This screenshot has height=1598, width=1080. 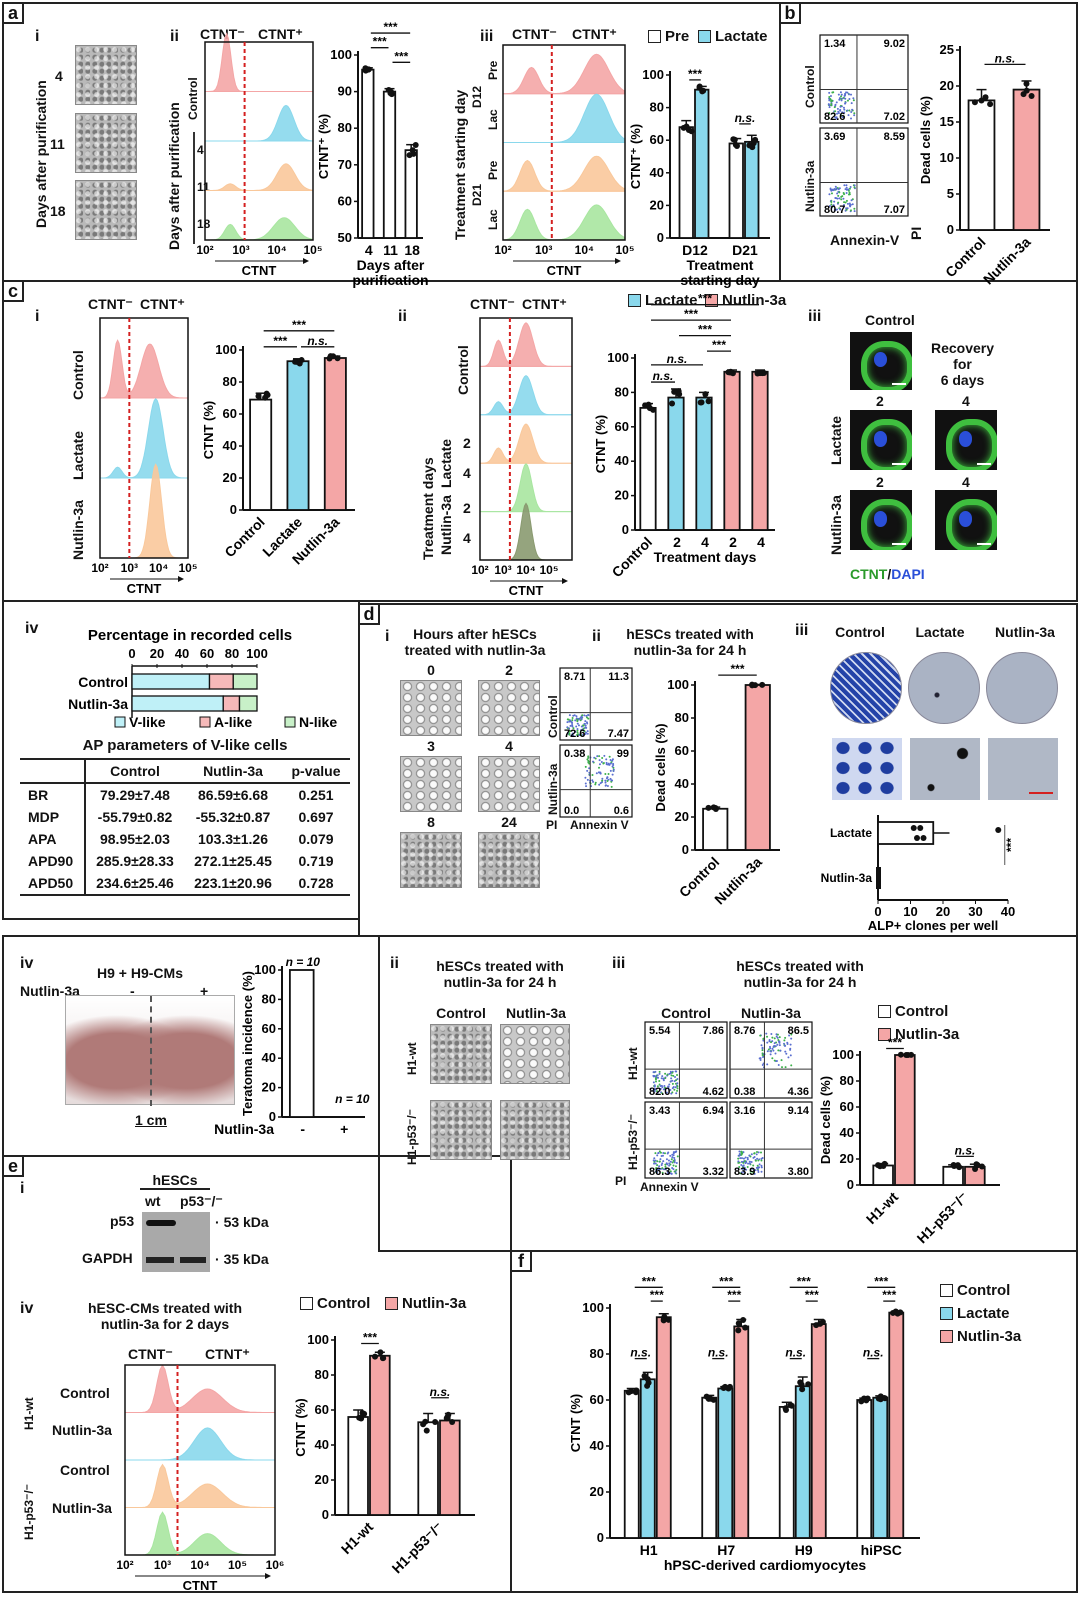 What do you see at coordinates (741, 36) in the screenshot?
I see `legend-text: Lactate` at bounding box center [741, 36].